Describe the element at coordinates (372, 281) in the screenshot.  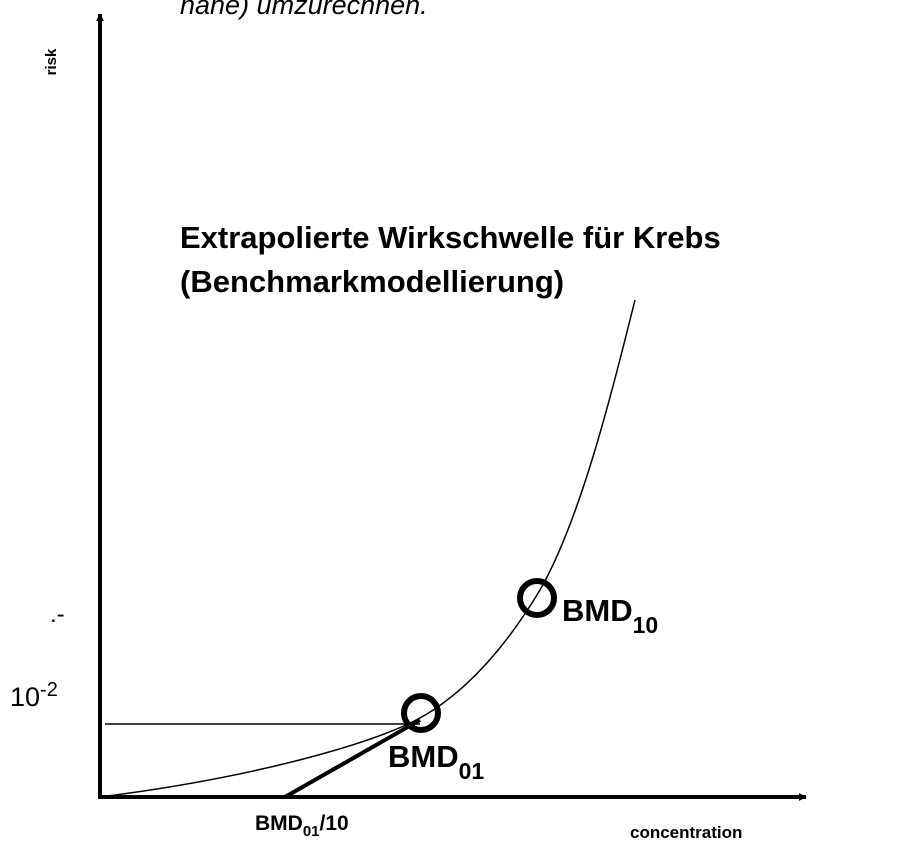
I see `title-line: (Benchmarkmodellierung)` at that location.